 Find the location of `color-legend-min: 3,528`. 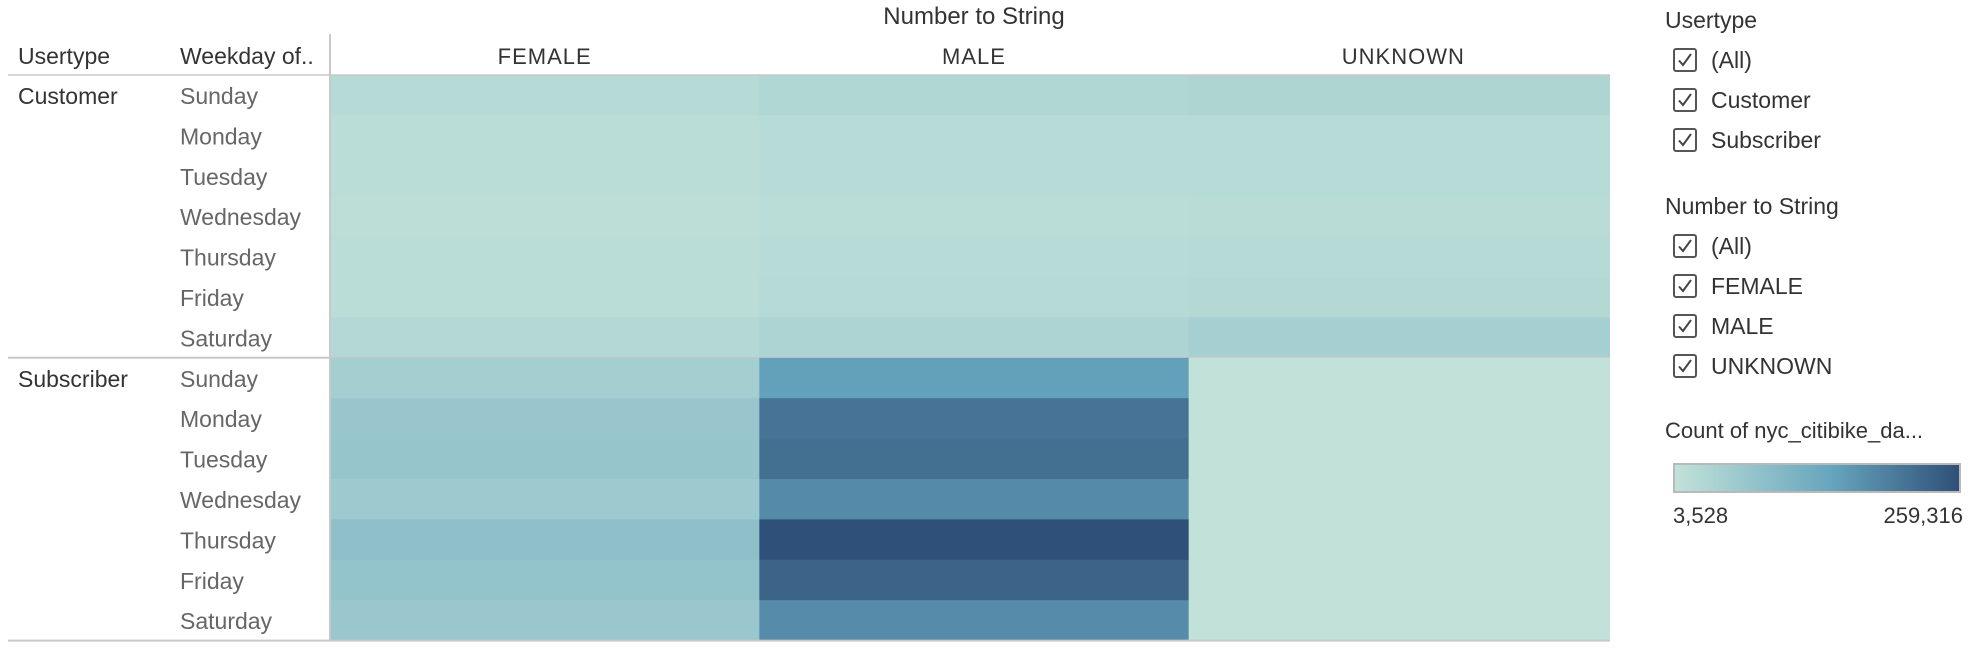

color-legend-min: 3,528 is located at coordinates (1701, 515).